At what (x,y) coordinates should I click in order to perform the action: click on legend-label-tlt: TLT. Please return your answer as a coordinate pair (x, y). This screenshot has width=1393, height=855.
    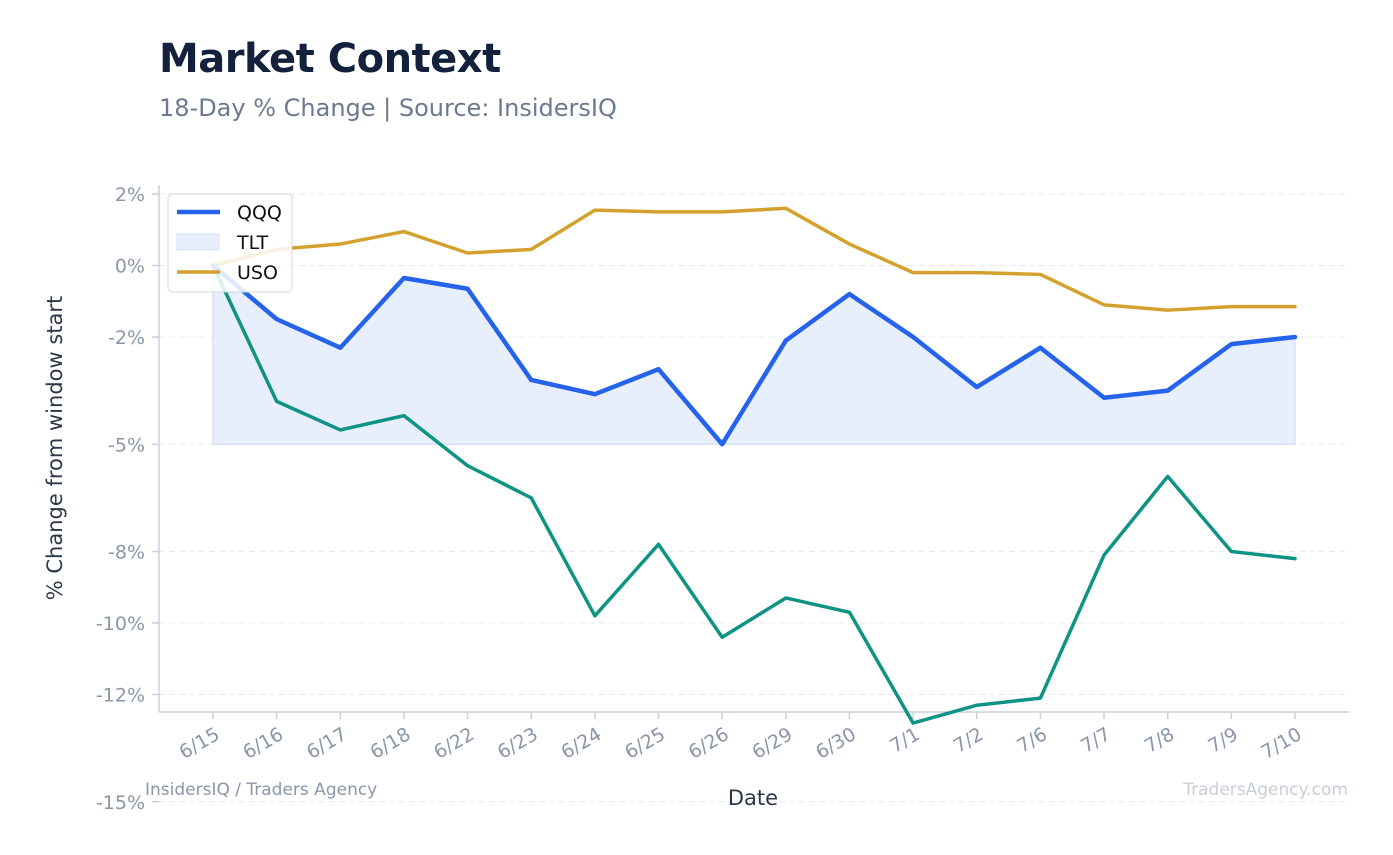
    Looking at the image, I should click on (252, 243).